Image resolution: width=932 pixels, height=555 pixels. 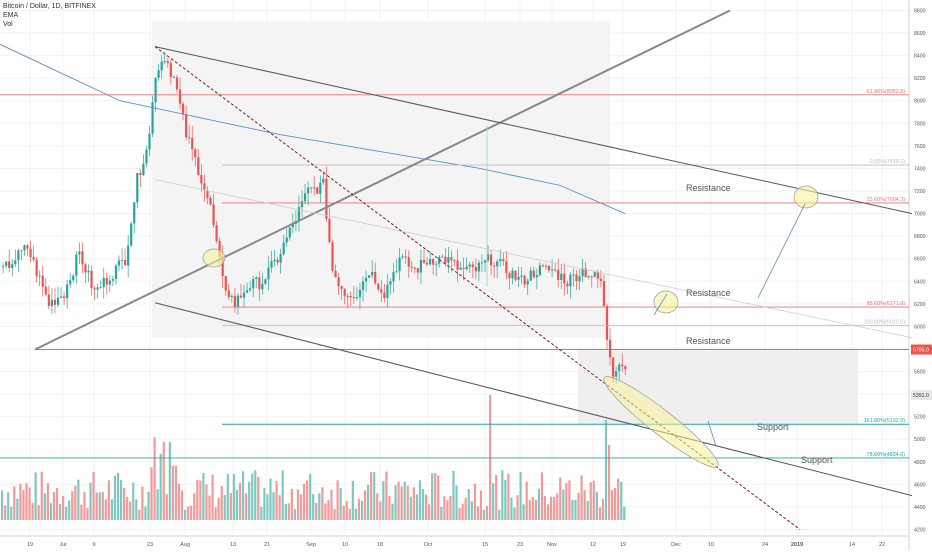 What do you see at coordinates (233, 545) in the screenshot?
I see `time-tick-label: 13` at bounding box center [233, 545].